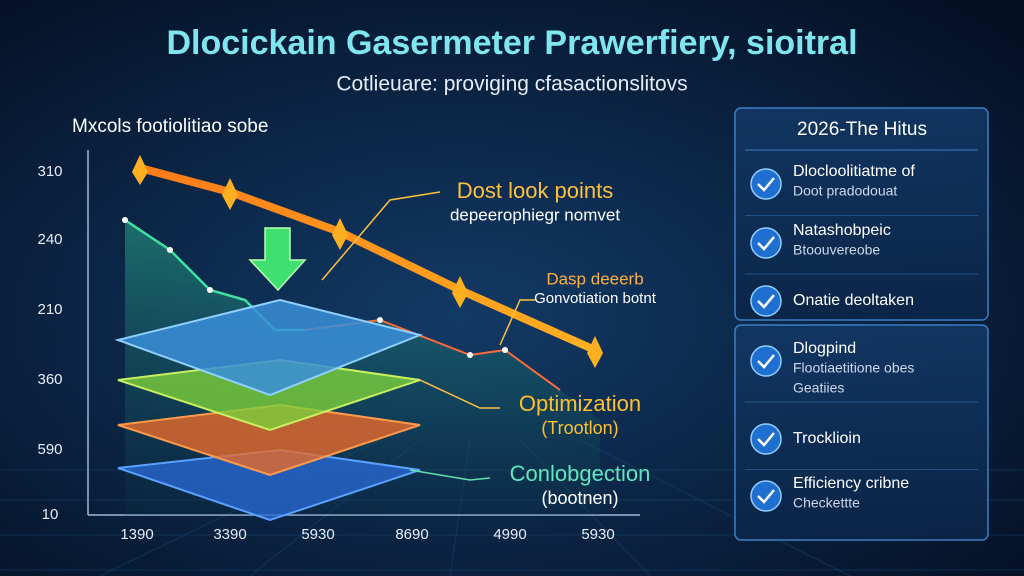 This screenshot has height=576, width=1024. Describe the element at coordinates (826, 503) in the screenshot. I see `item-text: Checkettte` at that location.